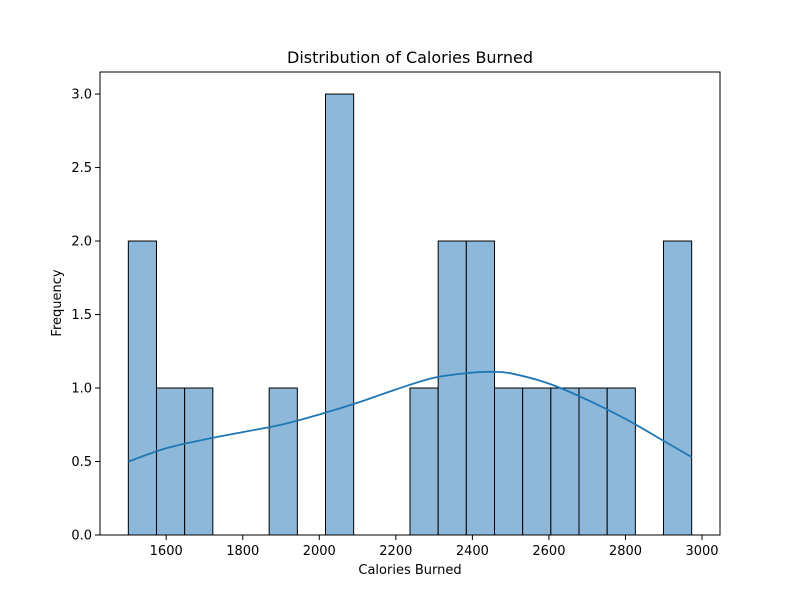 The image size is (800, 600). Describe the element at coordinates (81, 315) in the screenshot. I see `y-tick-label: 1.5` at that location.